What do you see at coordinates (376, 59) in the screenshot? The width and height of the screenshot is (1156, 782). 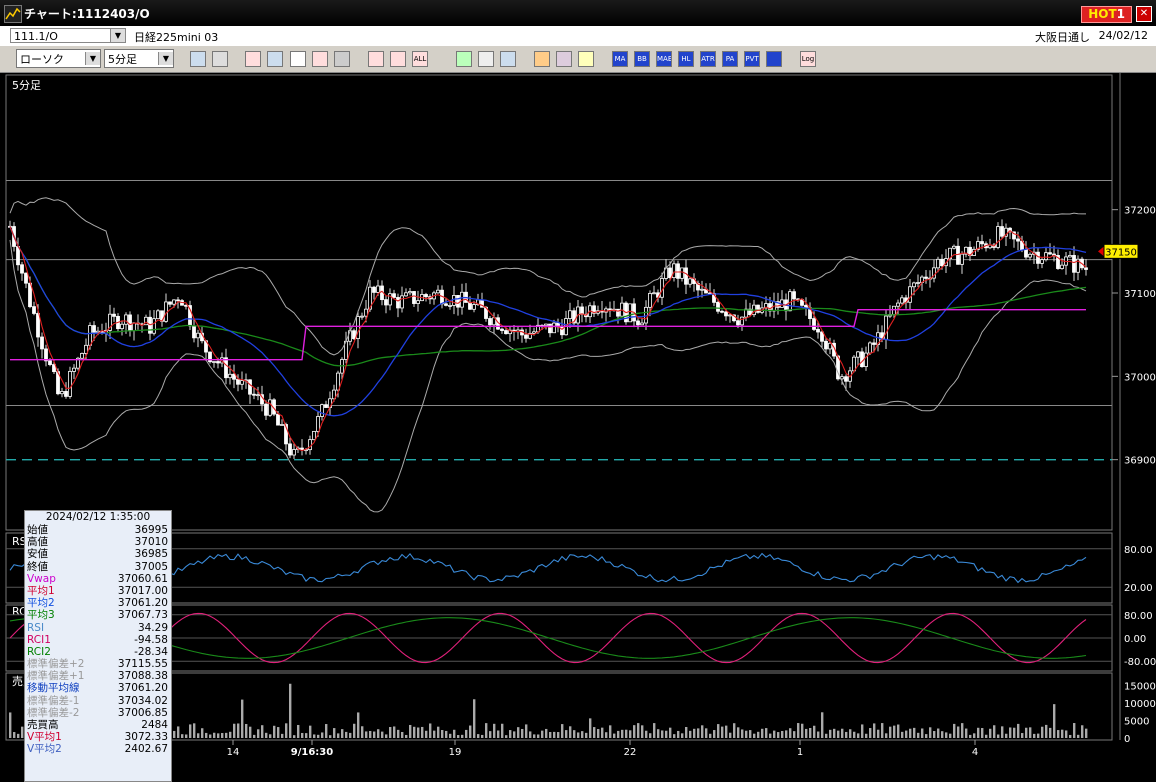 I see `zoom-in-icon` at bounding box center [376, 59].